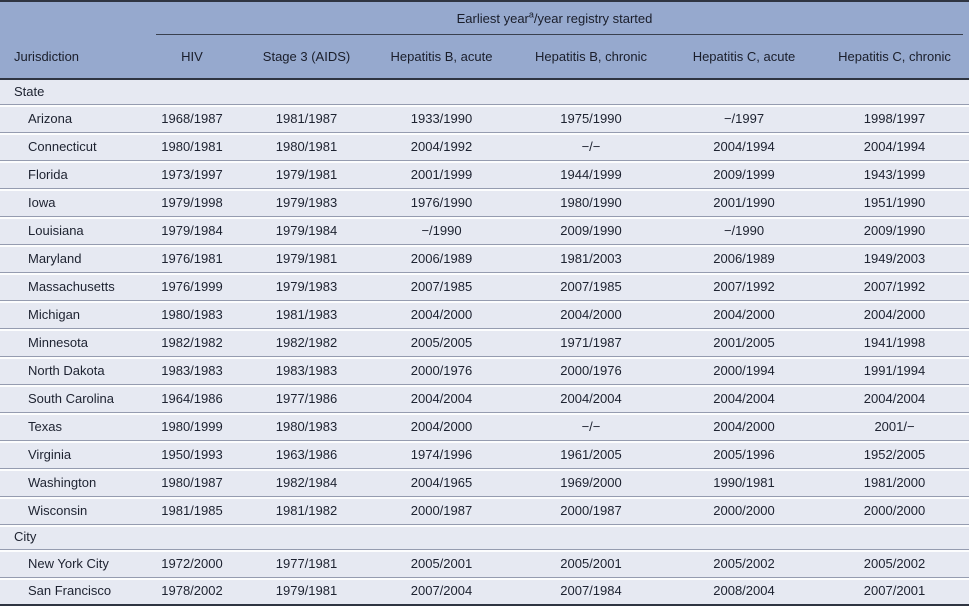  Describe the element at coordinates (744, 201) in the screenshot. I see `value-cell: 2001/1990` at that location.